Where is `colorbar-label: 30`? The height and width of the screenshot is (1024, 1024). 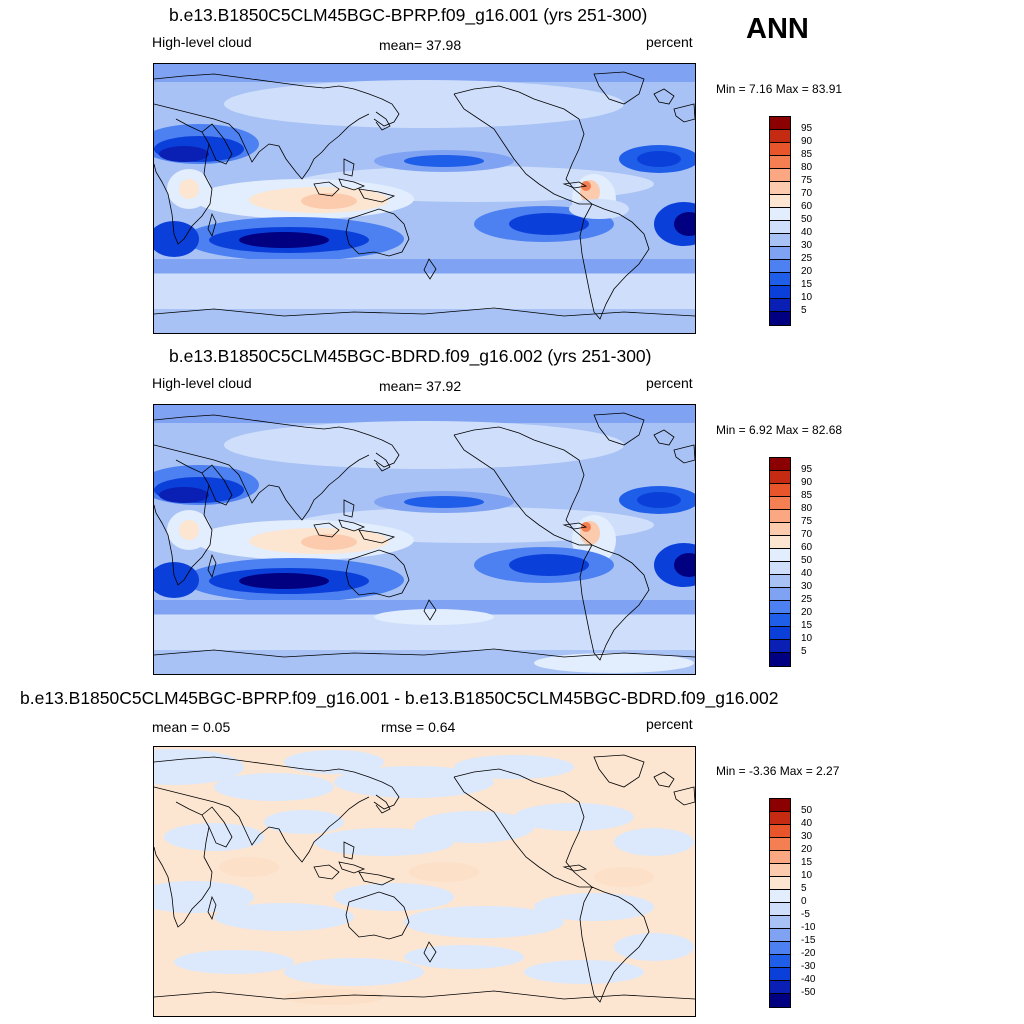
colorbar-label: 30 is located at coordinates (807, 245).